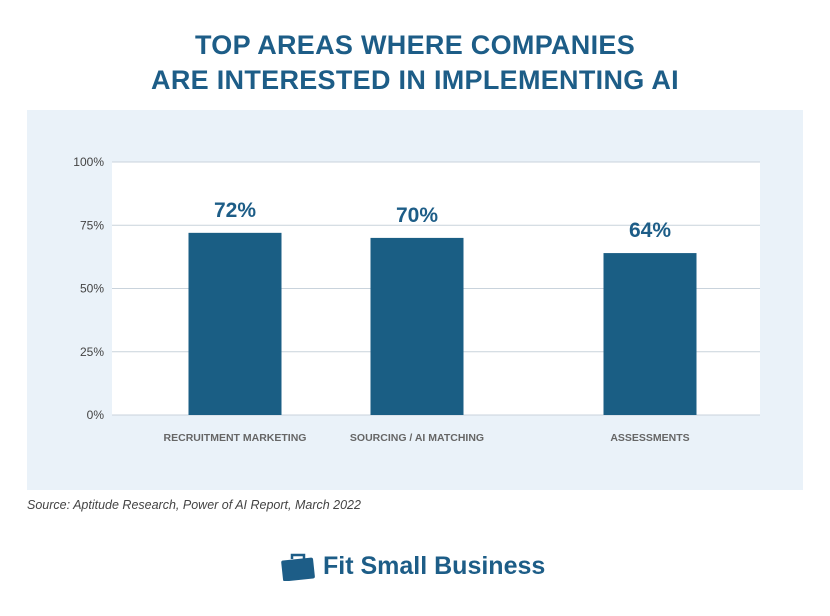 The image size is (830, 616). What do you see at coordinates (649, 438) in the screenshot?
I see `x-tick-label: ASSESSMENTS` at bounding box center [649, 438].